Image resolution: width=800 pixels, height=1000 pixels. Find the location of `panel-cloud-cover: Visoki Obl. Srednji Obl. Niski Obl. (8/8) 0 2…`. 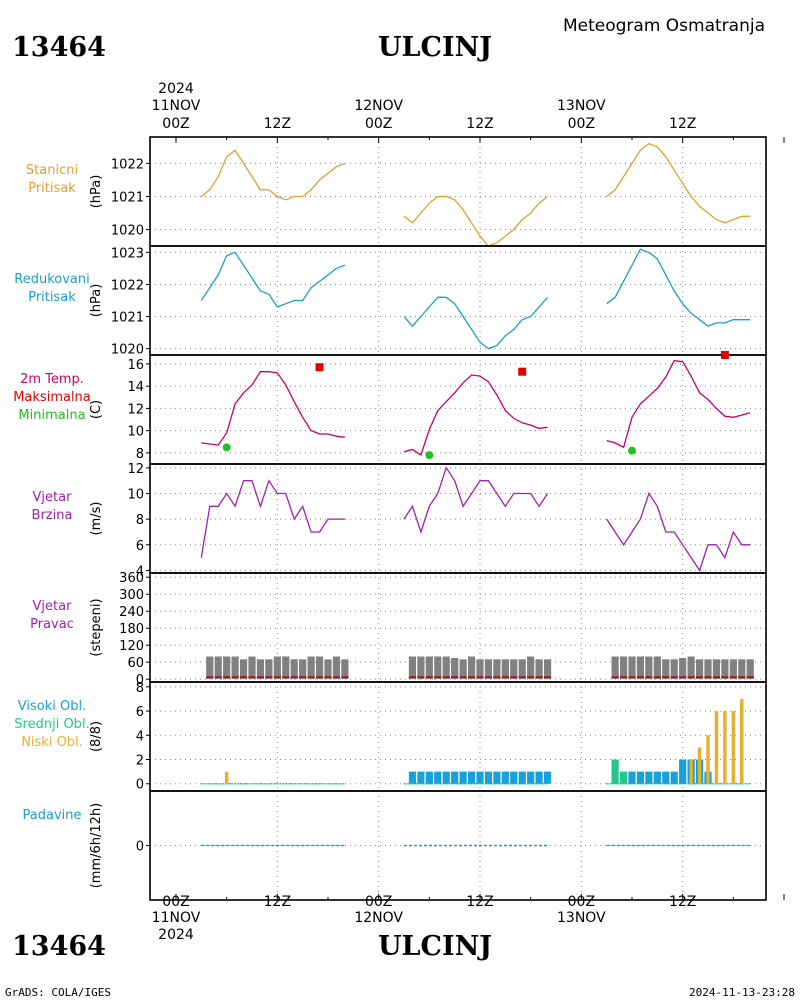

panel-cloud-cover: Visoki Obl. Srednji Obl. Niski Obl. (8/8) 0 2… is located at coordinates (390, 737).